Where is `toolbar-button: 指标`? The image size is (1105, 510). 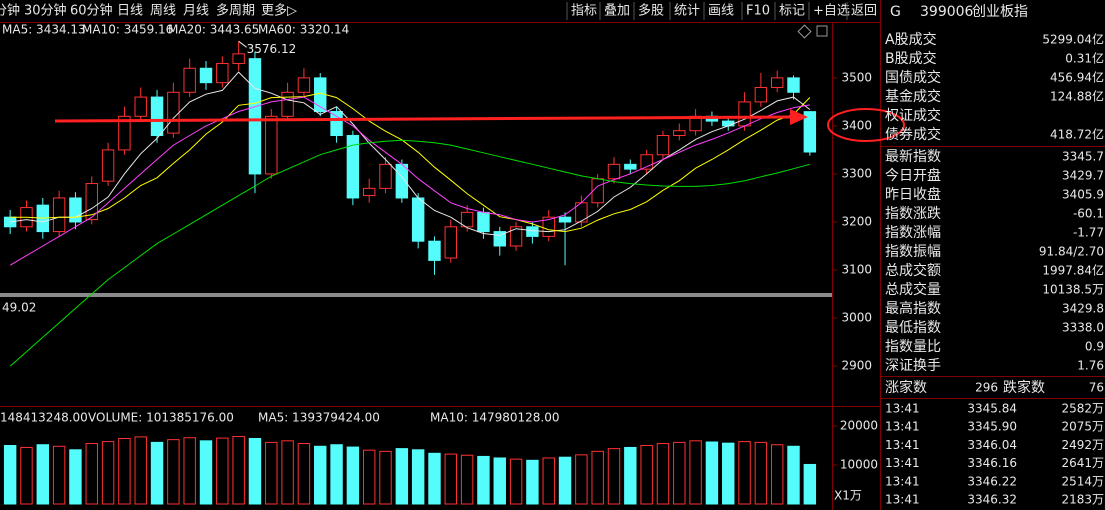
toolbar-button: 指标 is located at coordinates (584, 11).